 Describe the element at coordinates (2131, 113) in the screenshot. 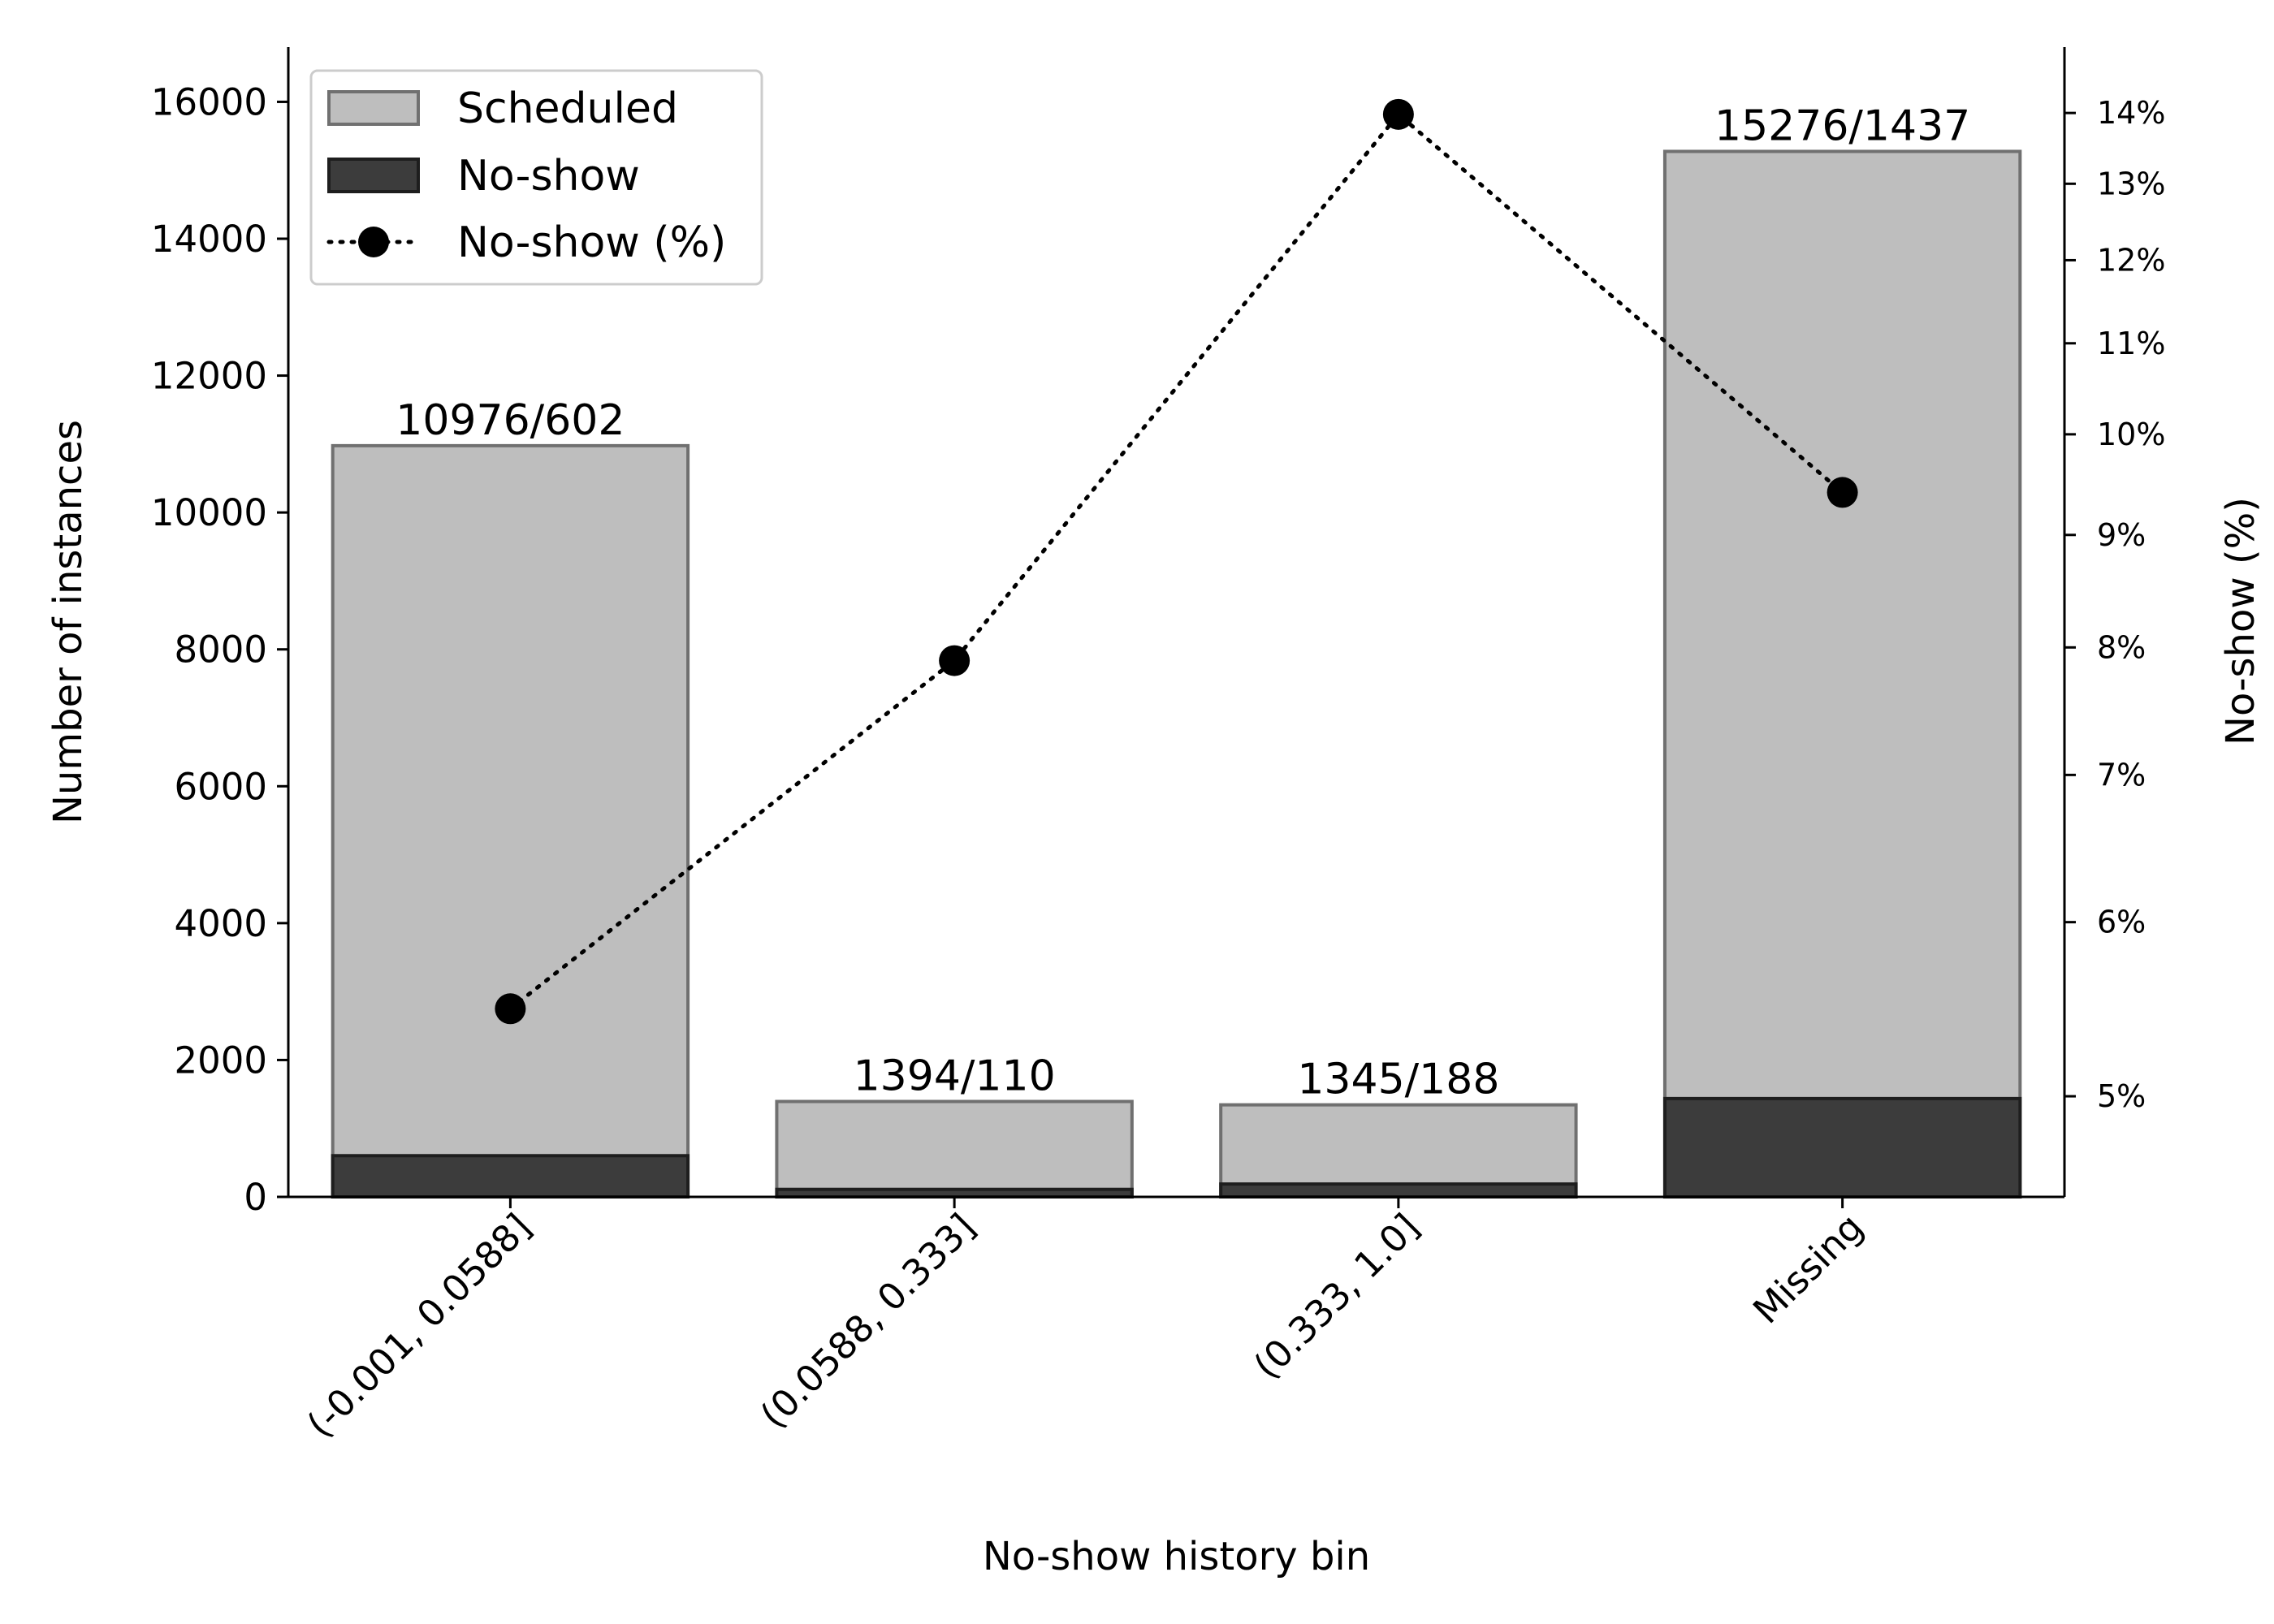

I see `y2-tick-label: 14%` at that location.